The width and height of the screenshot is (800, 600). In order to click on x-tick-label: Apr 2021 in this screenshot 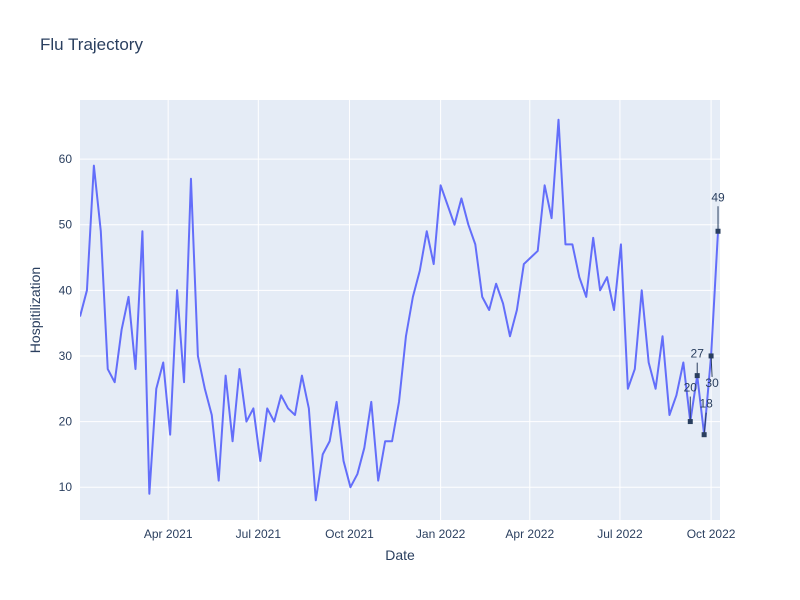, I will do `click(168, 534)`.